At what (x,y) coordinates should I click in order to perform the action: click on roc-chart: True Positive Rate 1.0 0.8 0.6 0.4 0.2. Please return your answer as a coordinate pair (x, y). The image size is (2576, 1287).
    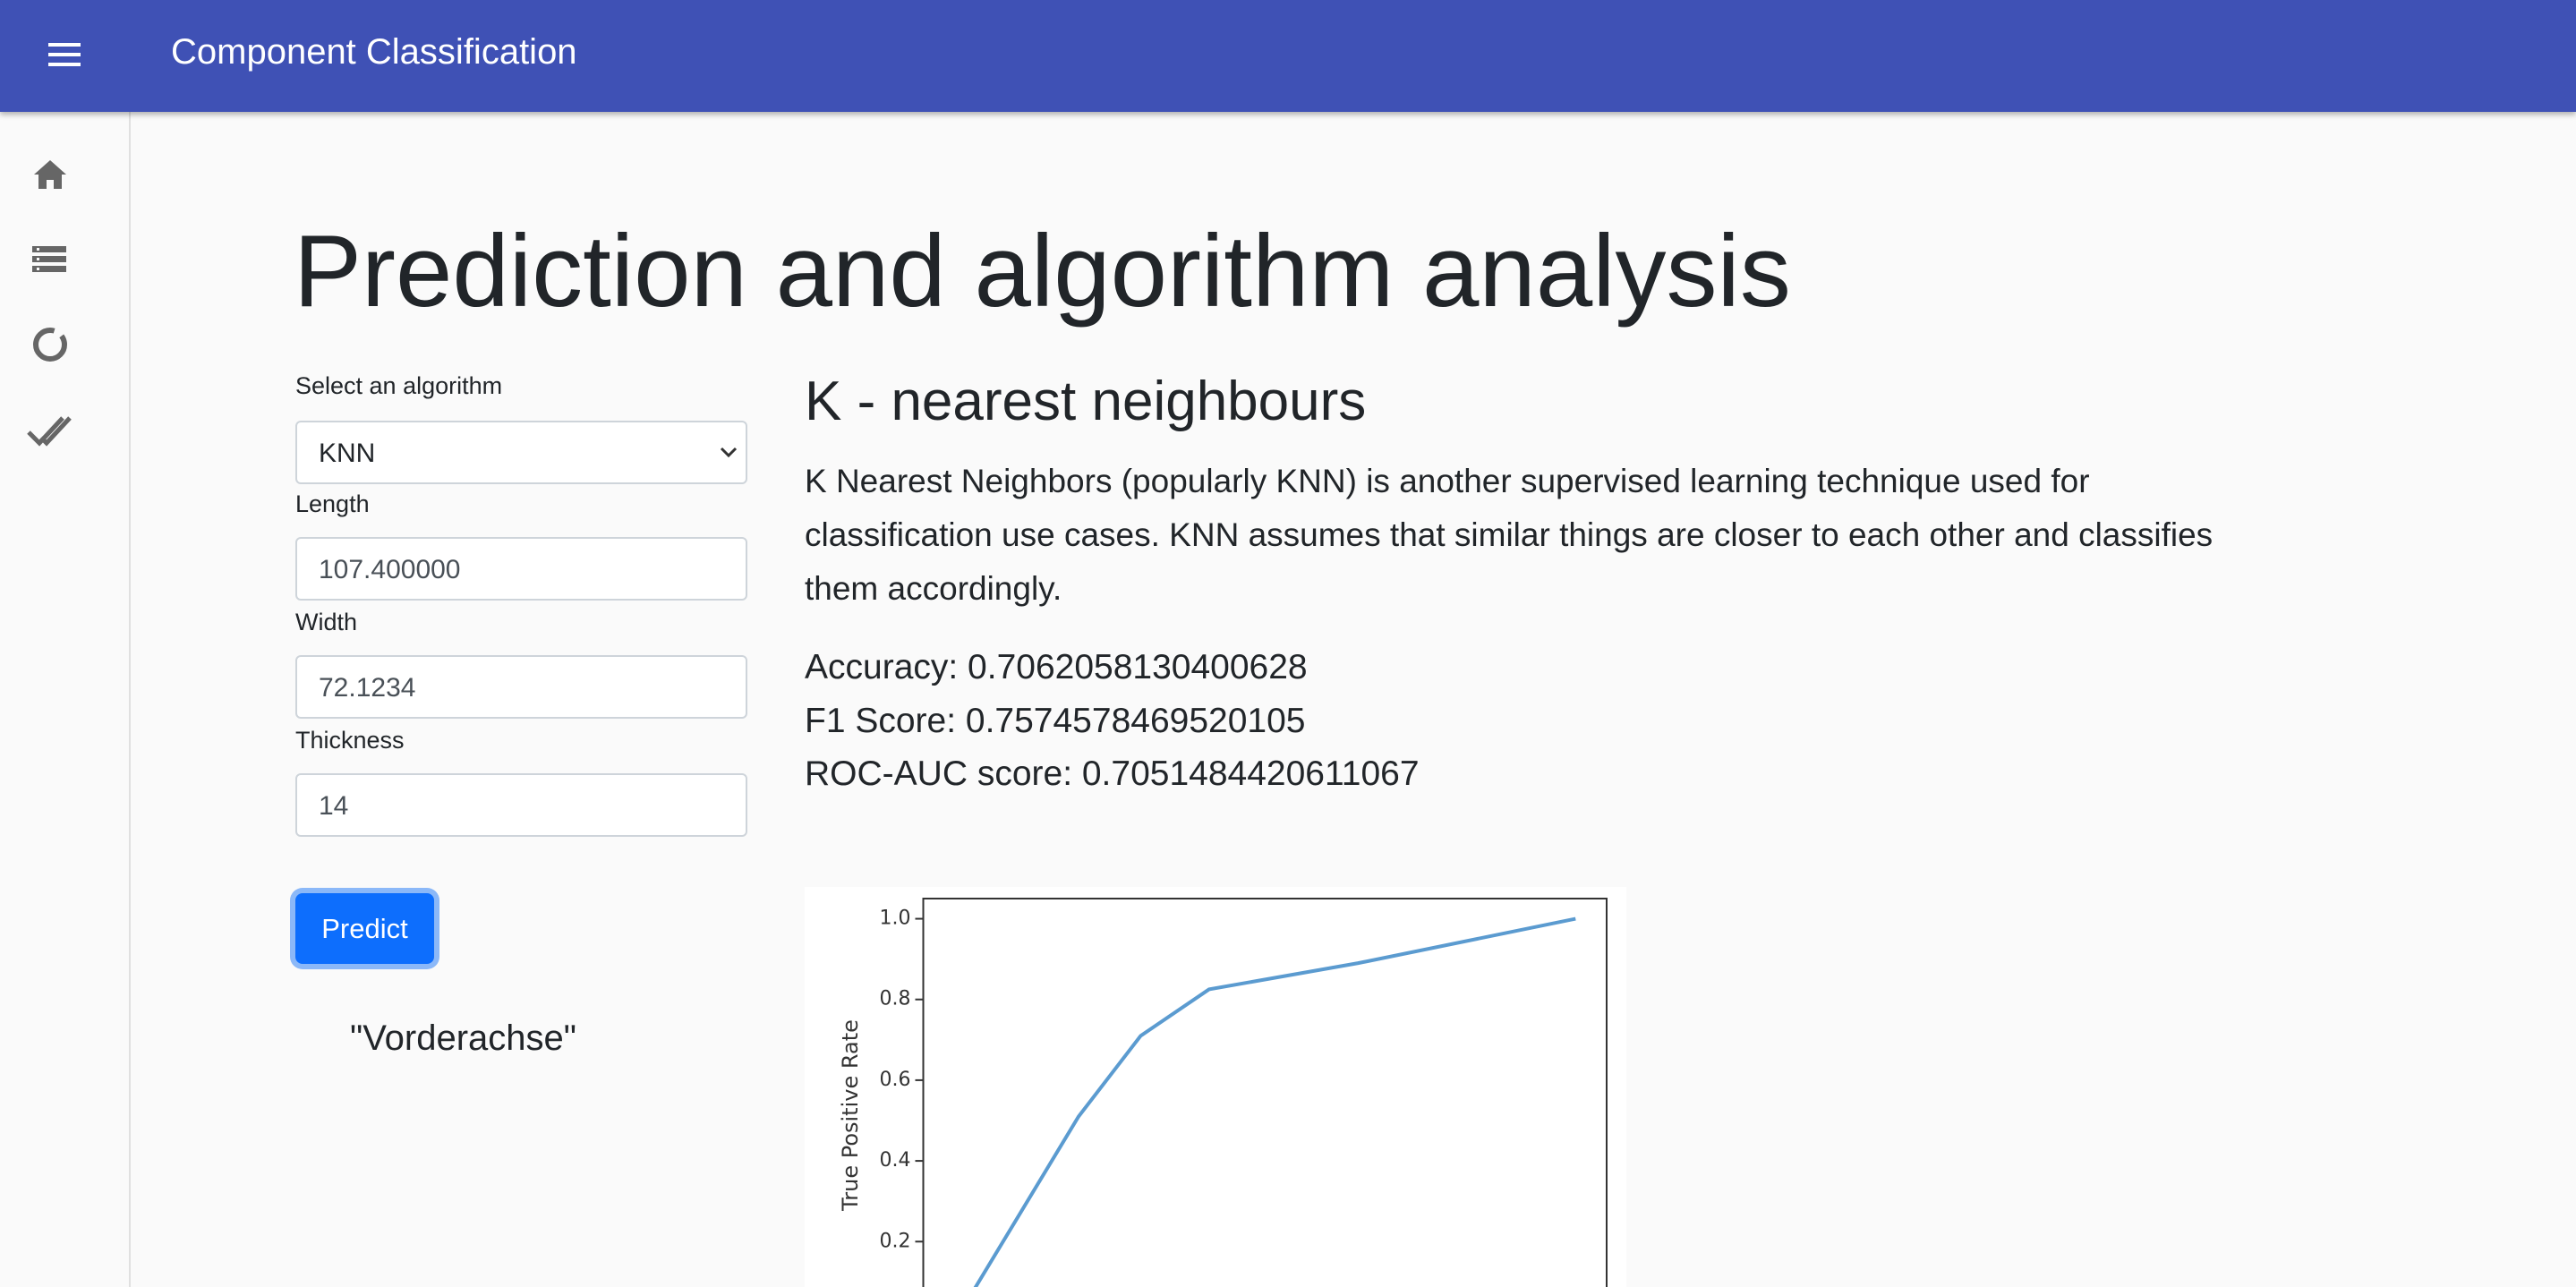
    Looking at the image, I should click on (1215, 1087).